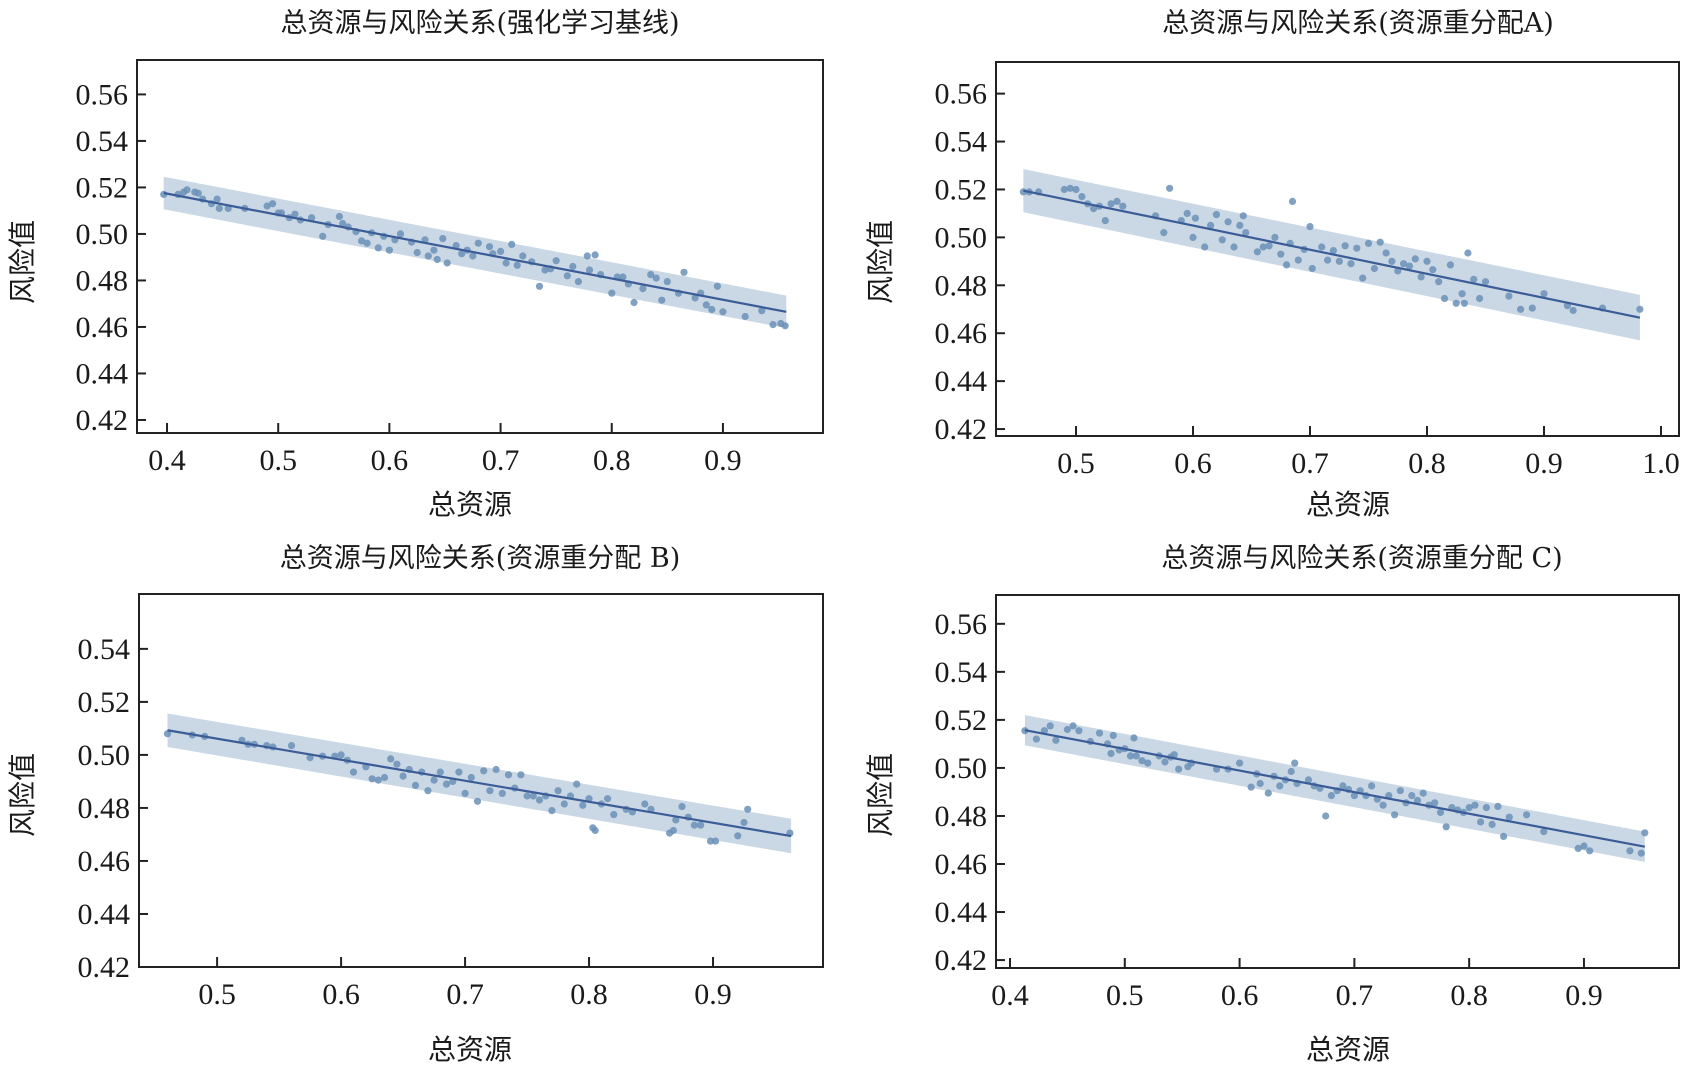 The height and width of the screenshot is (1069, 1689). I want to click on y-axis-label: 风险值, so click(880, 262).